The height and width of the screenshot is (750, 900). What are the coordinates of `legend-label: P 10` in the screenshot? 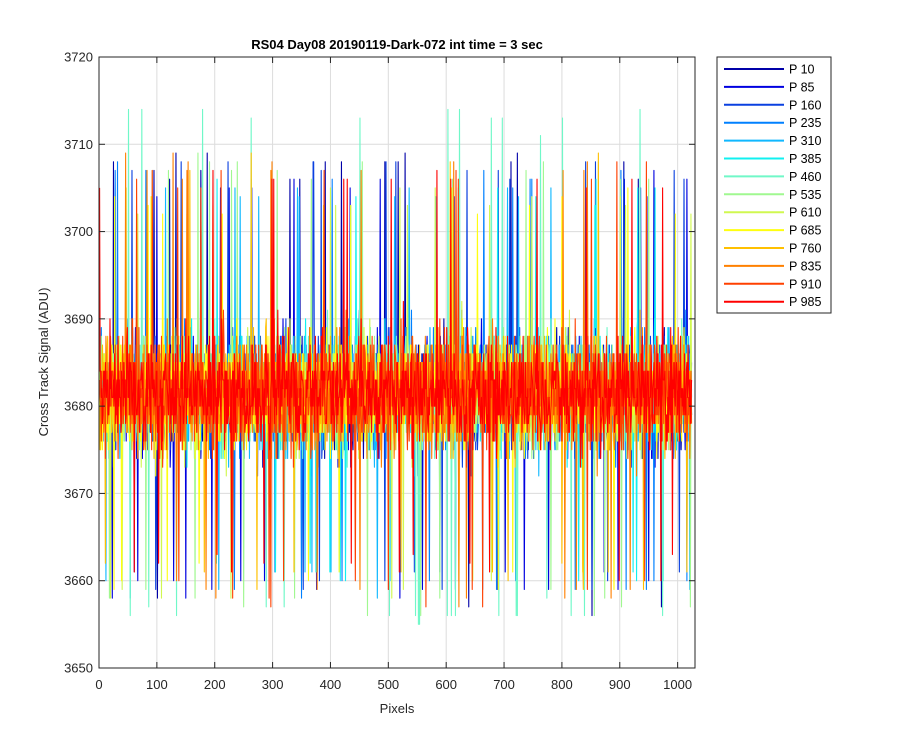 It's located at (802, 70).